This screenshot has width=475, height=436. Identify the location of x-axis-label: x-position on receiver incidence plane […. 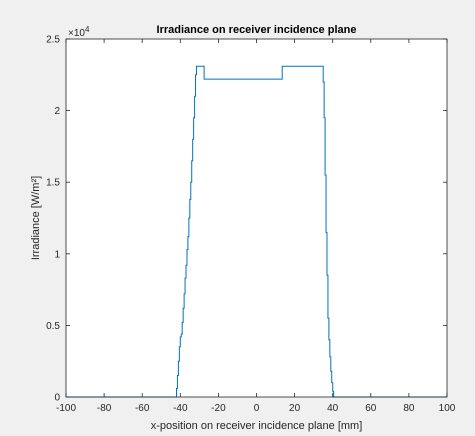
(257, 426).